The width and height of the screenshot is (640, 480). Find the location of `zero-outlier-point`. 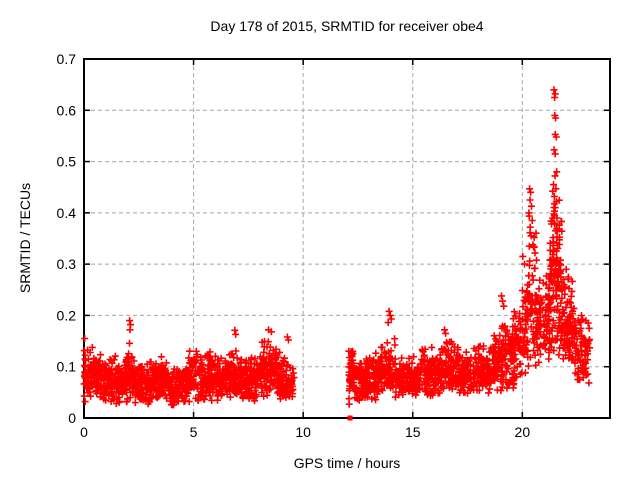

zero-outlier-point is located at coordinates (350, 418).